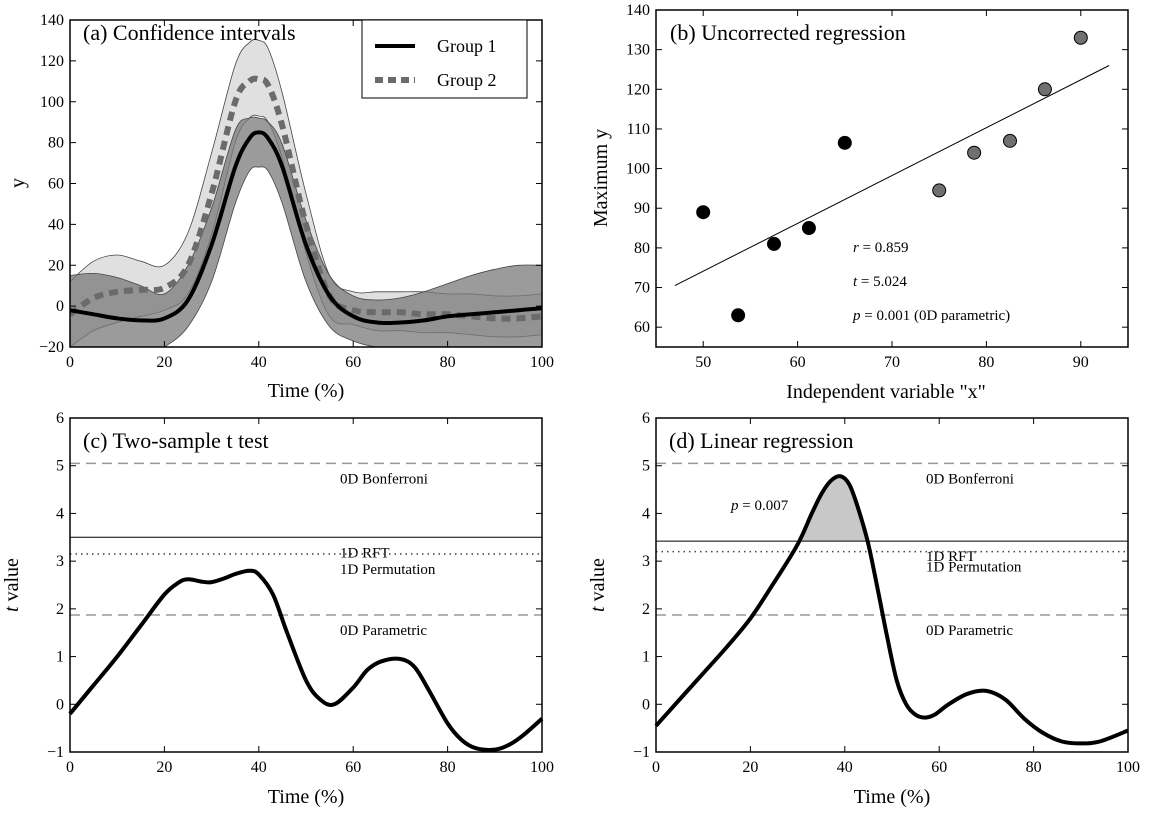 This screenshot has height=815, width=1151. Describe the element at coordinates (646, 466) in the screenshot. I see `d-ytick-label: 5` at that location.